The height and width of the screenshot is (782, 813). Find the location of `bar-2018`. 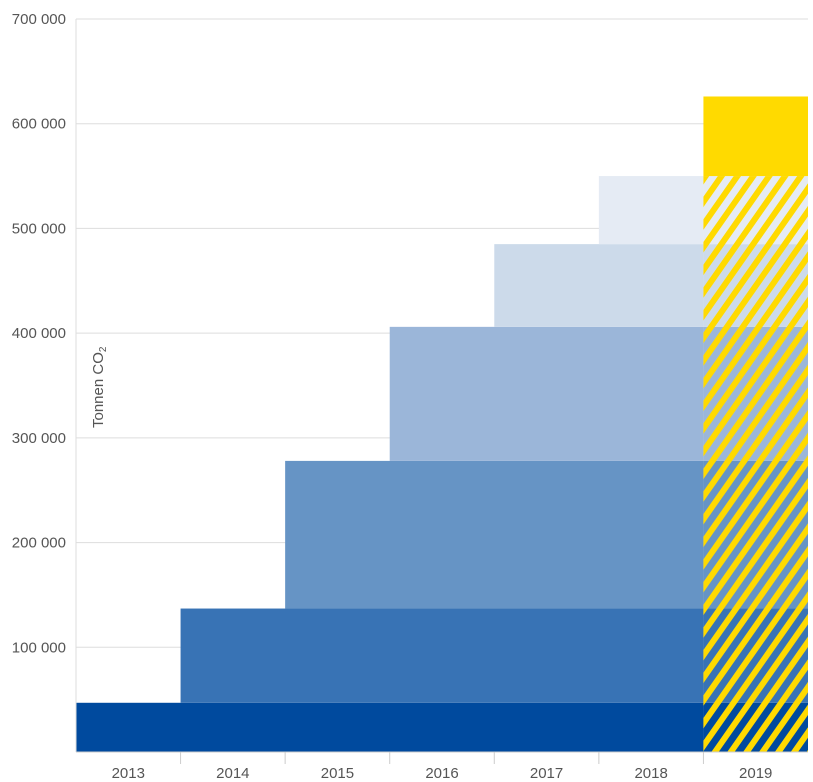

bar-2018 is located at coordinates (651, 210).